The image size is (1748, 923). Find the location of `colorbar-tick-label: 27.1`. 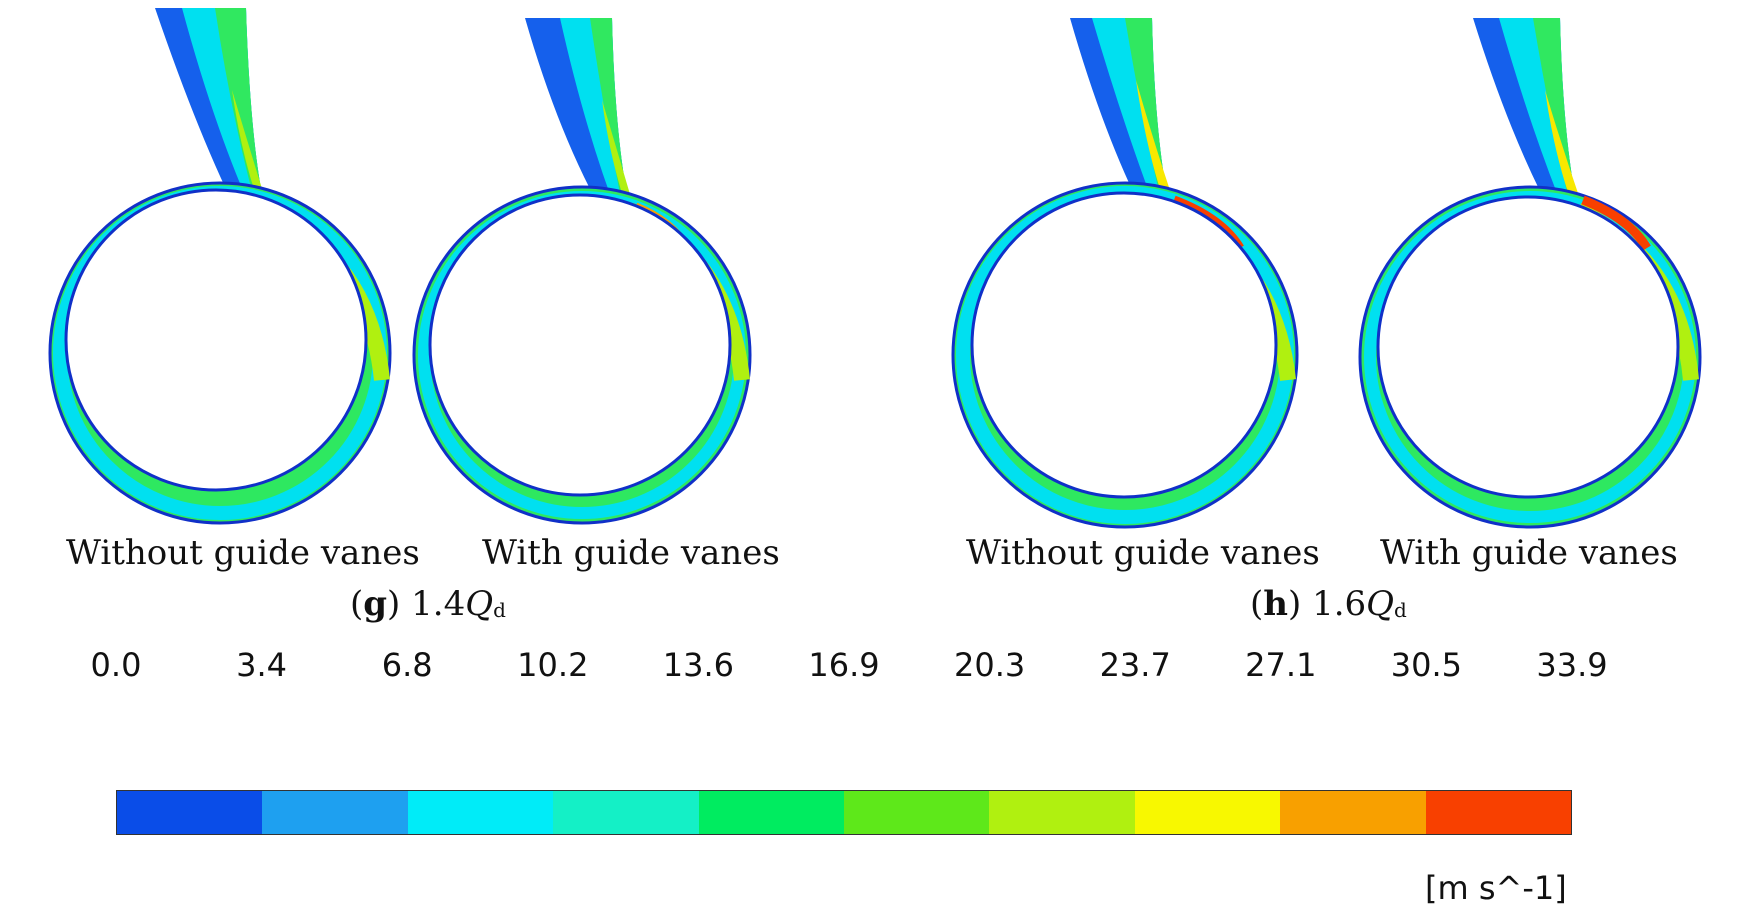

colorbar-tick-label: 27.1 is located at coordinates (1281, 665).